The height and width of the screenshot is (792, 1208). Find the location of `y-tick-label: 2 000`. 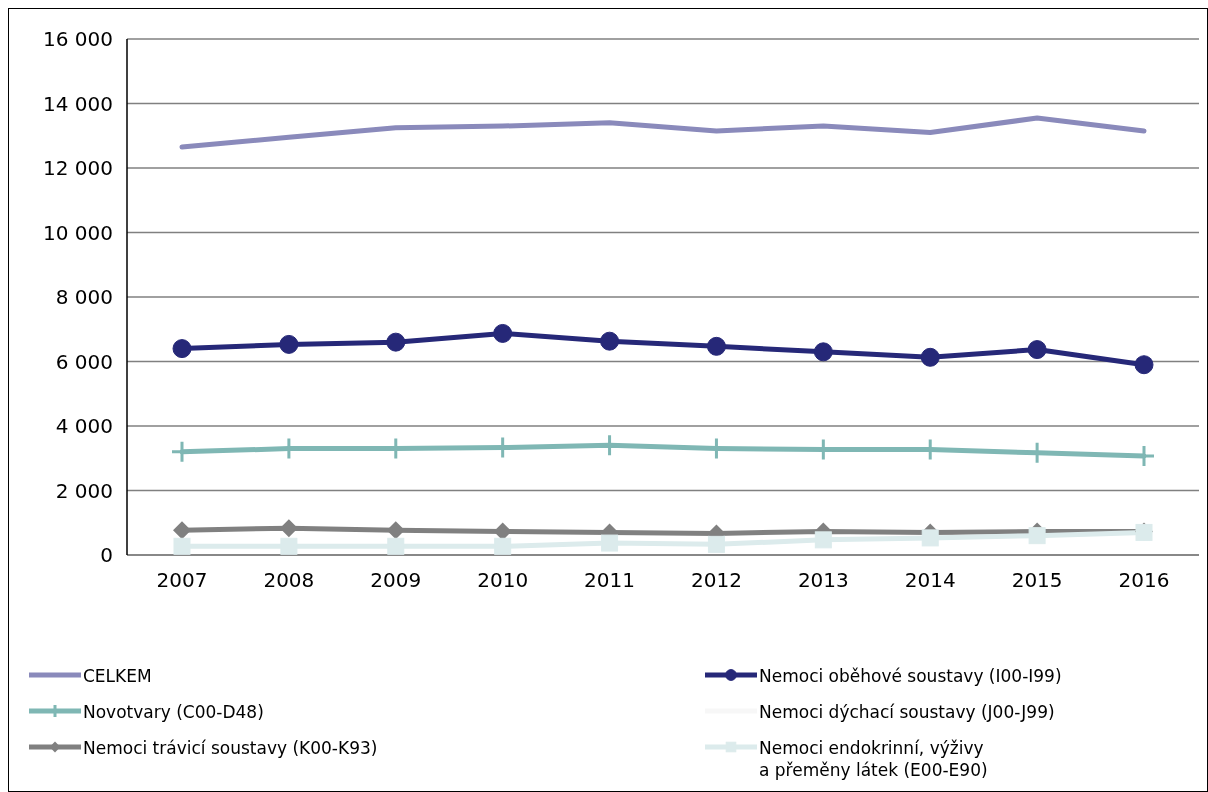

y-tick-label: 2 000 is located at coordinates (84, 490).